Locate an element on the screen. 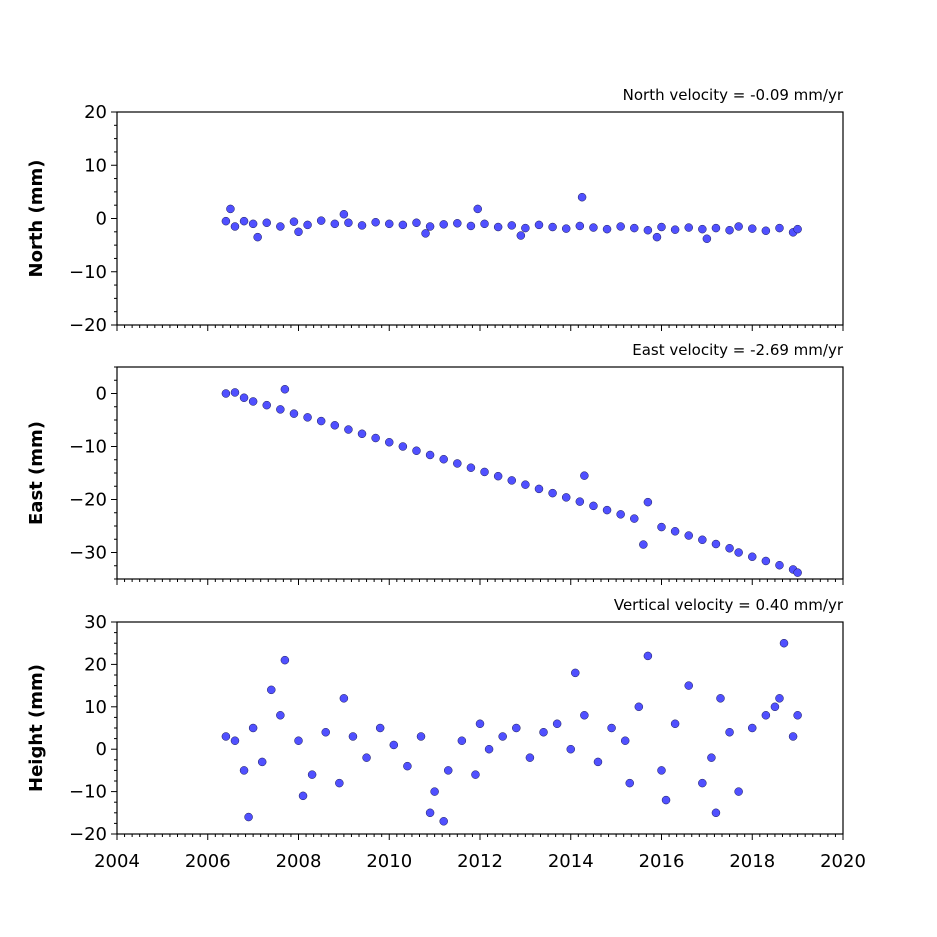  height-xtick-label: 2018 is located at coordinates (752, 861).